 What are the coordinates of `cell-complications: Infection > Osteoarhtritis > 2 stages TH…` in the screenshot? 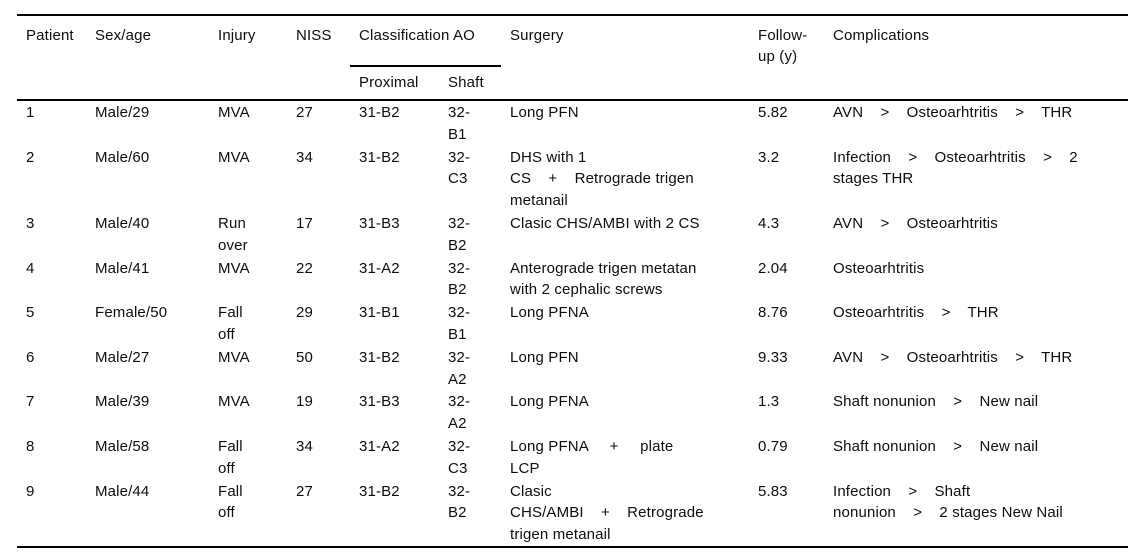 It's located at (955, 168).